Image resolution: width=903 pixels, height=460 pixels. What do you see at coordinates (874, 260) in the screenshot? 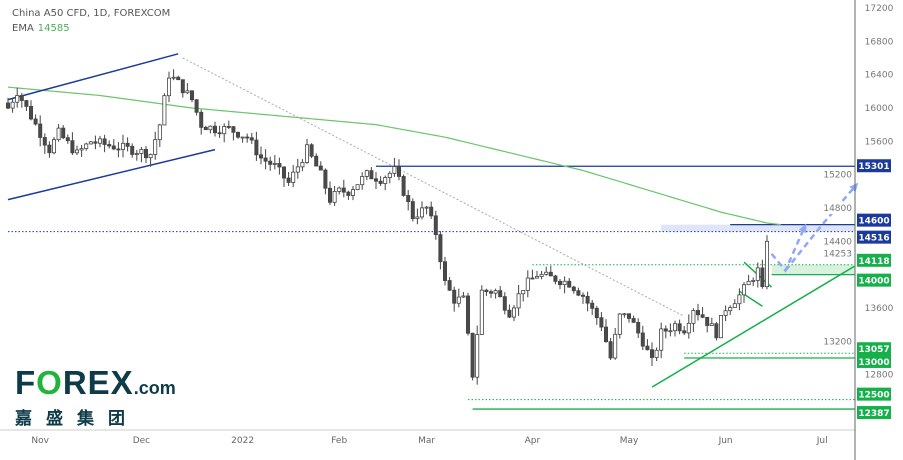
I see `price-label-14118: 14118` at bounding box center [874, 260].